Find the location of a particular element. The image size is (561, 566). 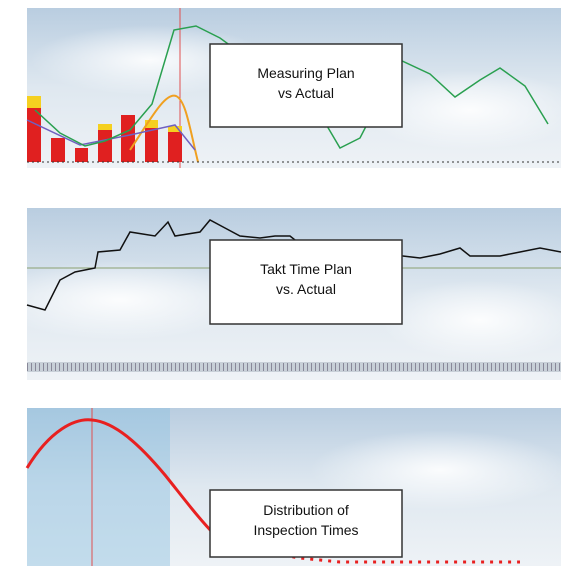

label-text: Measuring Plan is located at coordinates (305, 73).